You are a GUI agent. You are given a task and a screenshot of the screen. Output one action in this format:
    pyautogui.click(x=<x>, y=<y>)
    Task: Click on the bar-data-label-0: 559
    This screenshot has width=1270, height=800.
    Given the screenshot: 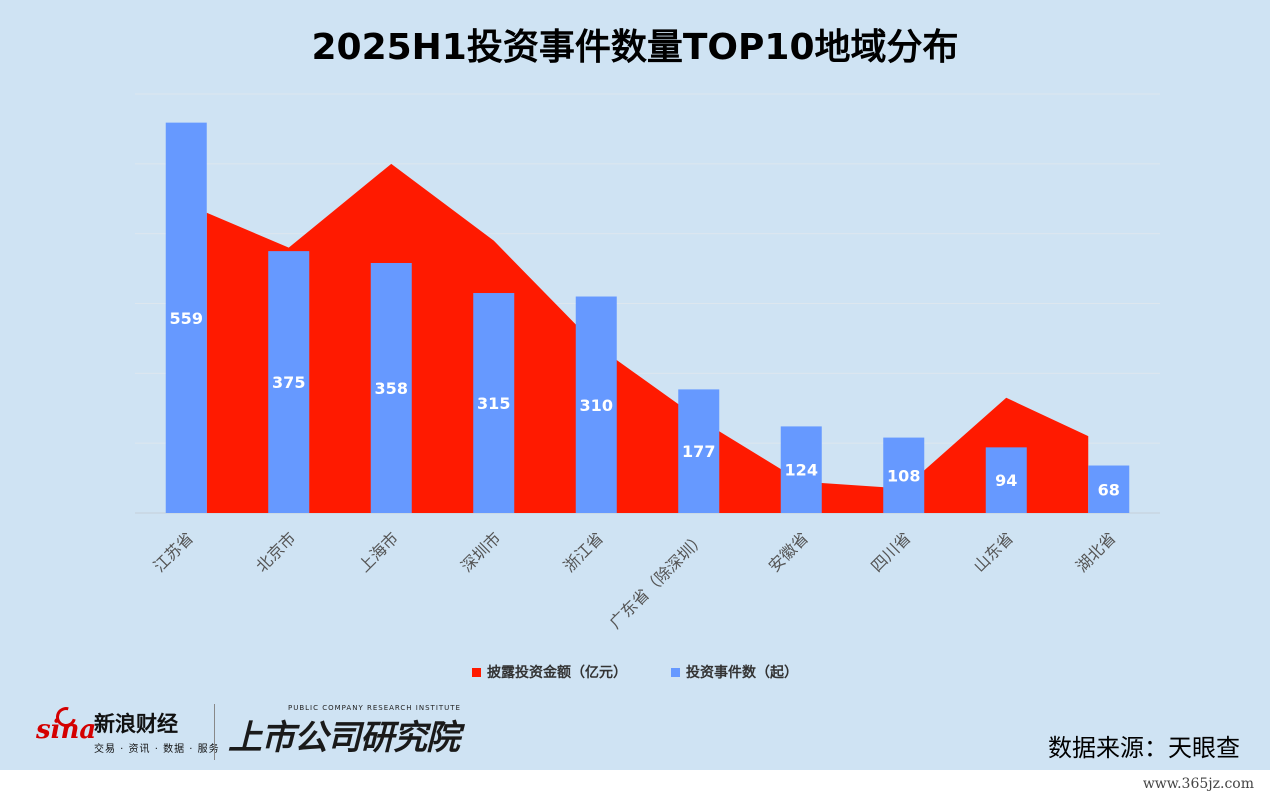 What is the action you would take?
    pyautogui.click(x=186, y=318)
    